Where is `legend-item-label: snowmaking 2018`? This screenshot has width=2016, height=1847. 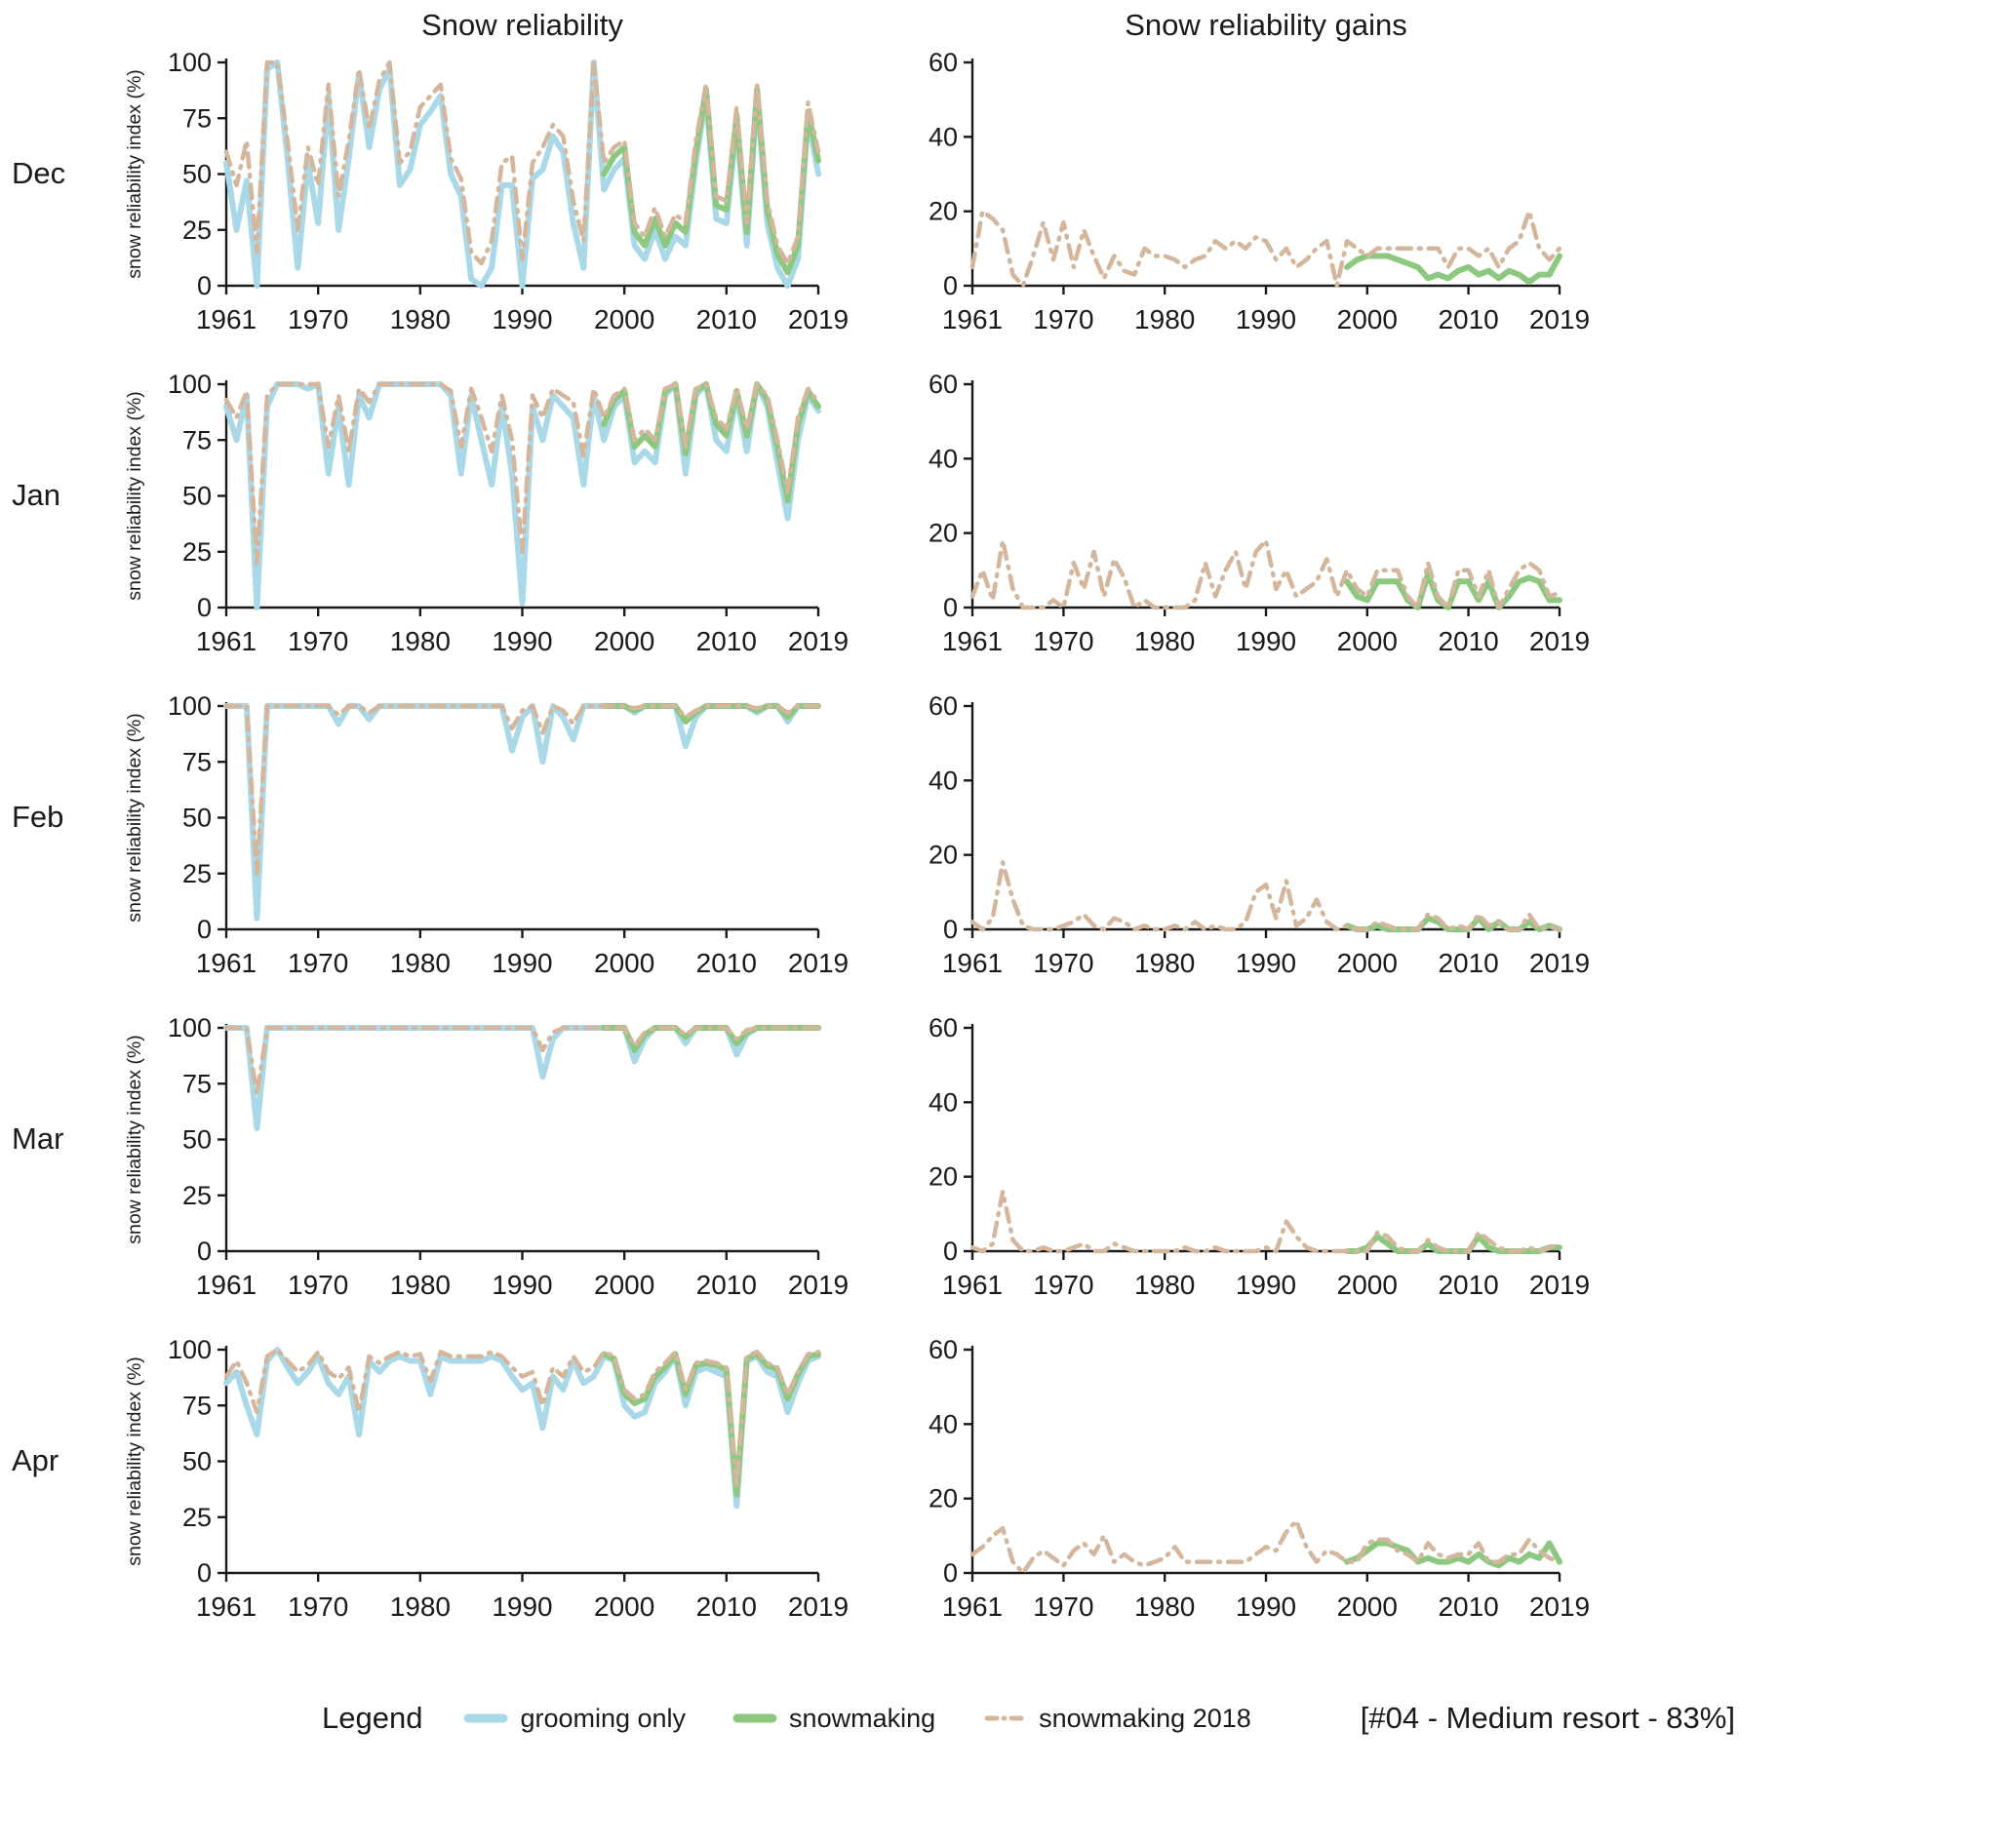
legend-item-label: snowmaking 2018 is located at coordinates (1145, 1718).